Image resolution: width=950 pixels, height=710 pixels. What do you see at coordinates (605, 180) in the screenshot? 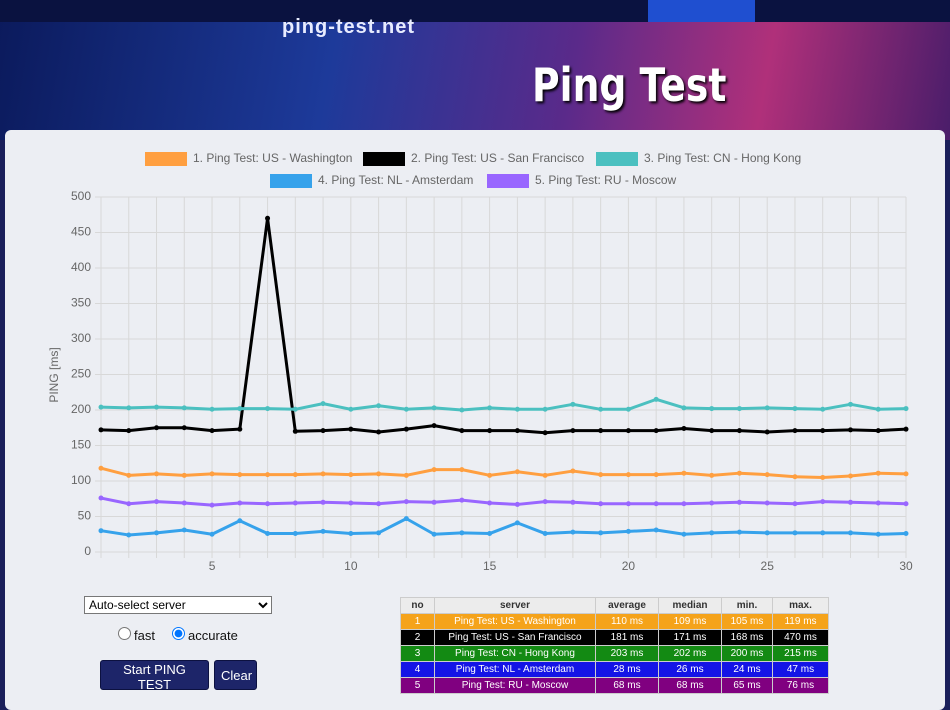
I see `legend-label: 5. Ping Test: RU - Moscow` at bounding box center [605, 180].